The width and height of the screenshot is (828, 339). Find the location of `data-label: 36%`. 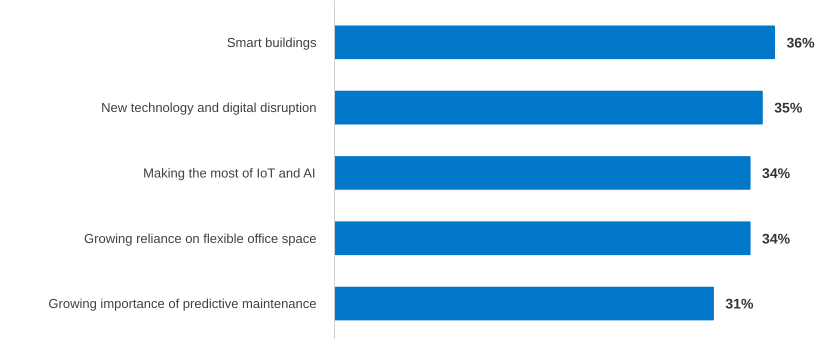

data-label: 36% is located at coordinates (801, 42).